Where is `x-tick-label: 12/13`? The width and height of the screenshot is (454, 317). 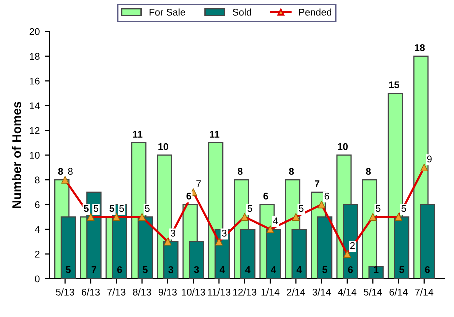 x-tick-label: 12/13 is located at coordinates (245, 292).